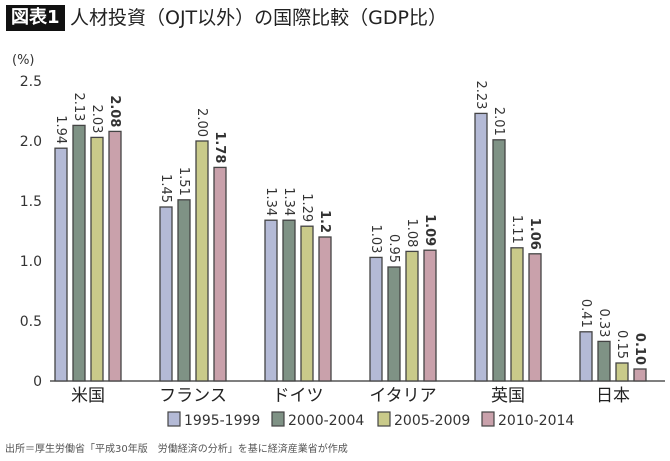  What do you see at coordinates (88, 396) in the screenshot?
I see `x-tick-label: 米国` at bounding box center [88, 396].